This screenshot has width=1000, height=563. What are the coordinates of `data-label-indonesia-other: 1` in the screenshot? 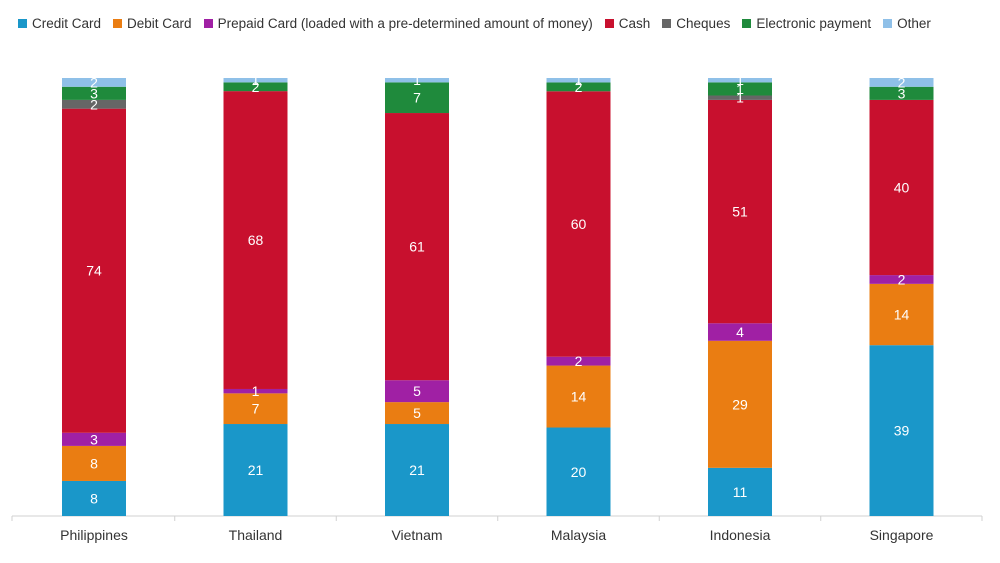 It's located at (740, 80).